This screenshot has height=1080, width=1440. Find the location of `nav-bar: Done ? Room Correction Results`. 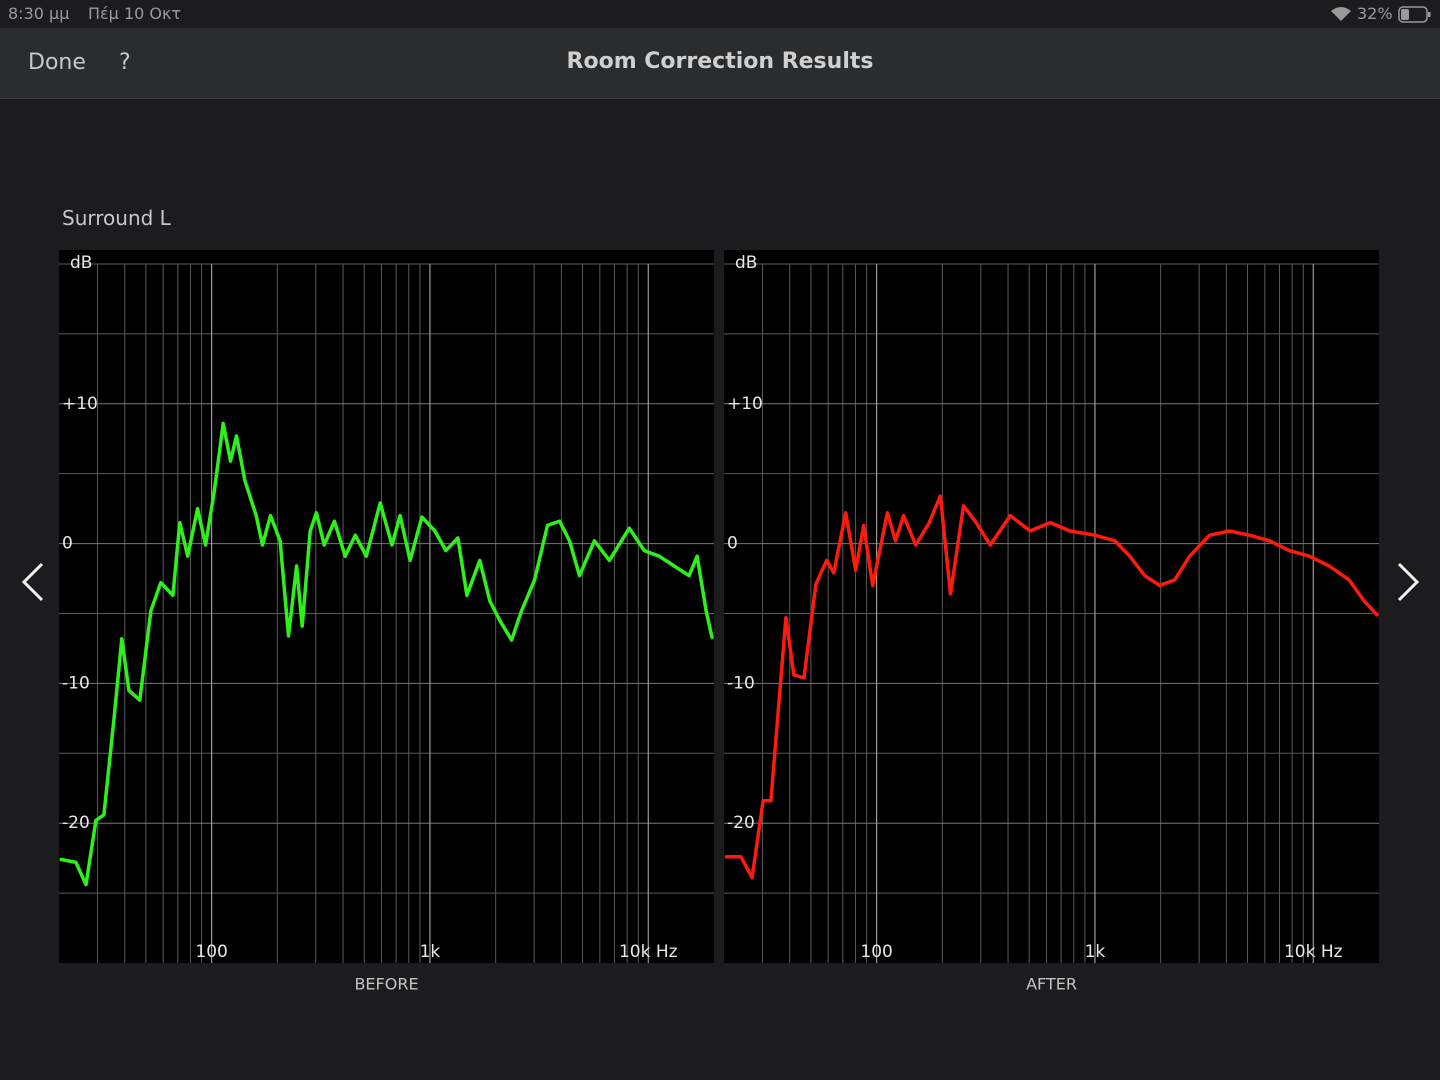

nav-bar: Done ? Room Correction Results is located at coordinates (720, 63).